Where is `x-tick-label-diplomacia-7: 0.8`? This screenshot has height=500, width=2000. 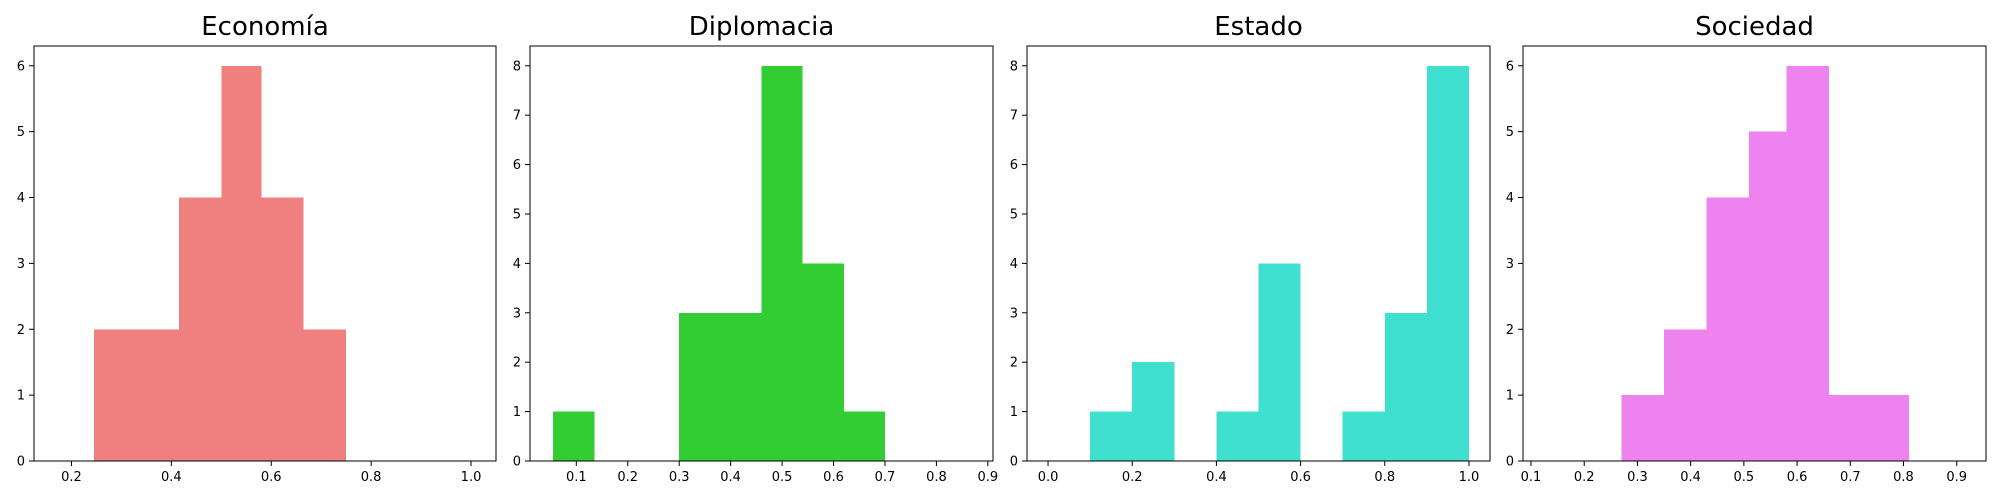 x-tick-label-diplomacia-7: 0.8 is located at coordinates (936, 477).